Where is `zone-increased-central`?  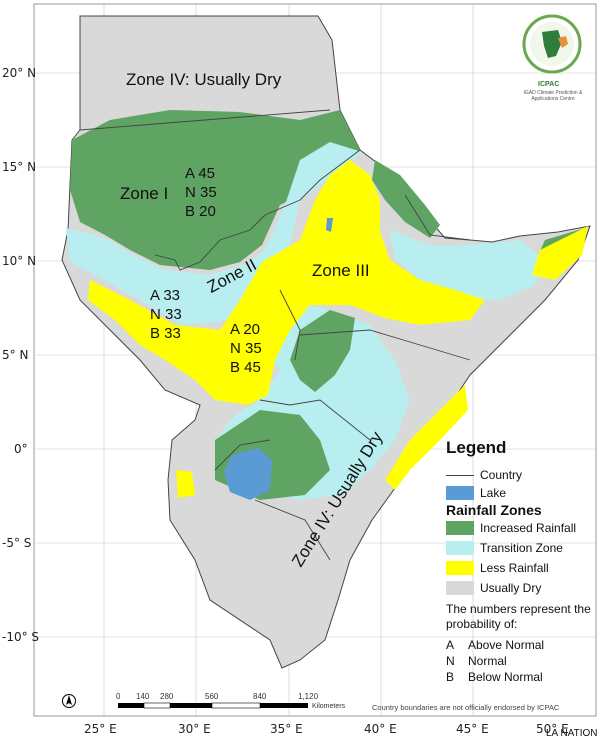 zone-increased-central is located at coordinates (322, 351).